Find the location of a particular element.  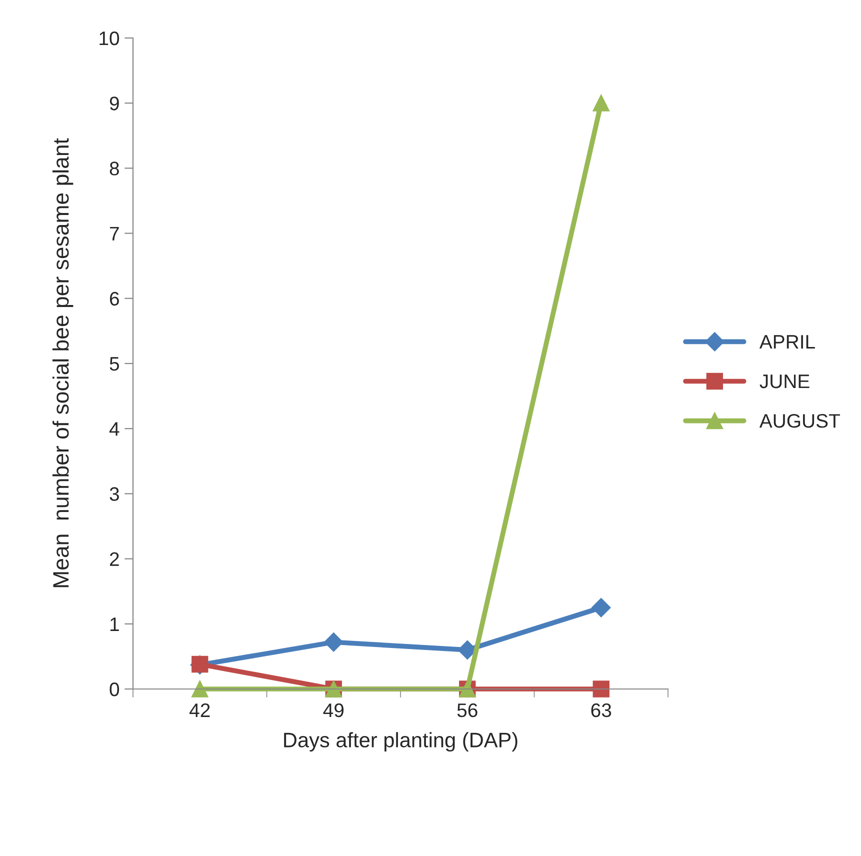

y-tick-label: 4 is located at coordinates (114, 429).